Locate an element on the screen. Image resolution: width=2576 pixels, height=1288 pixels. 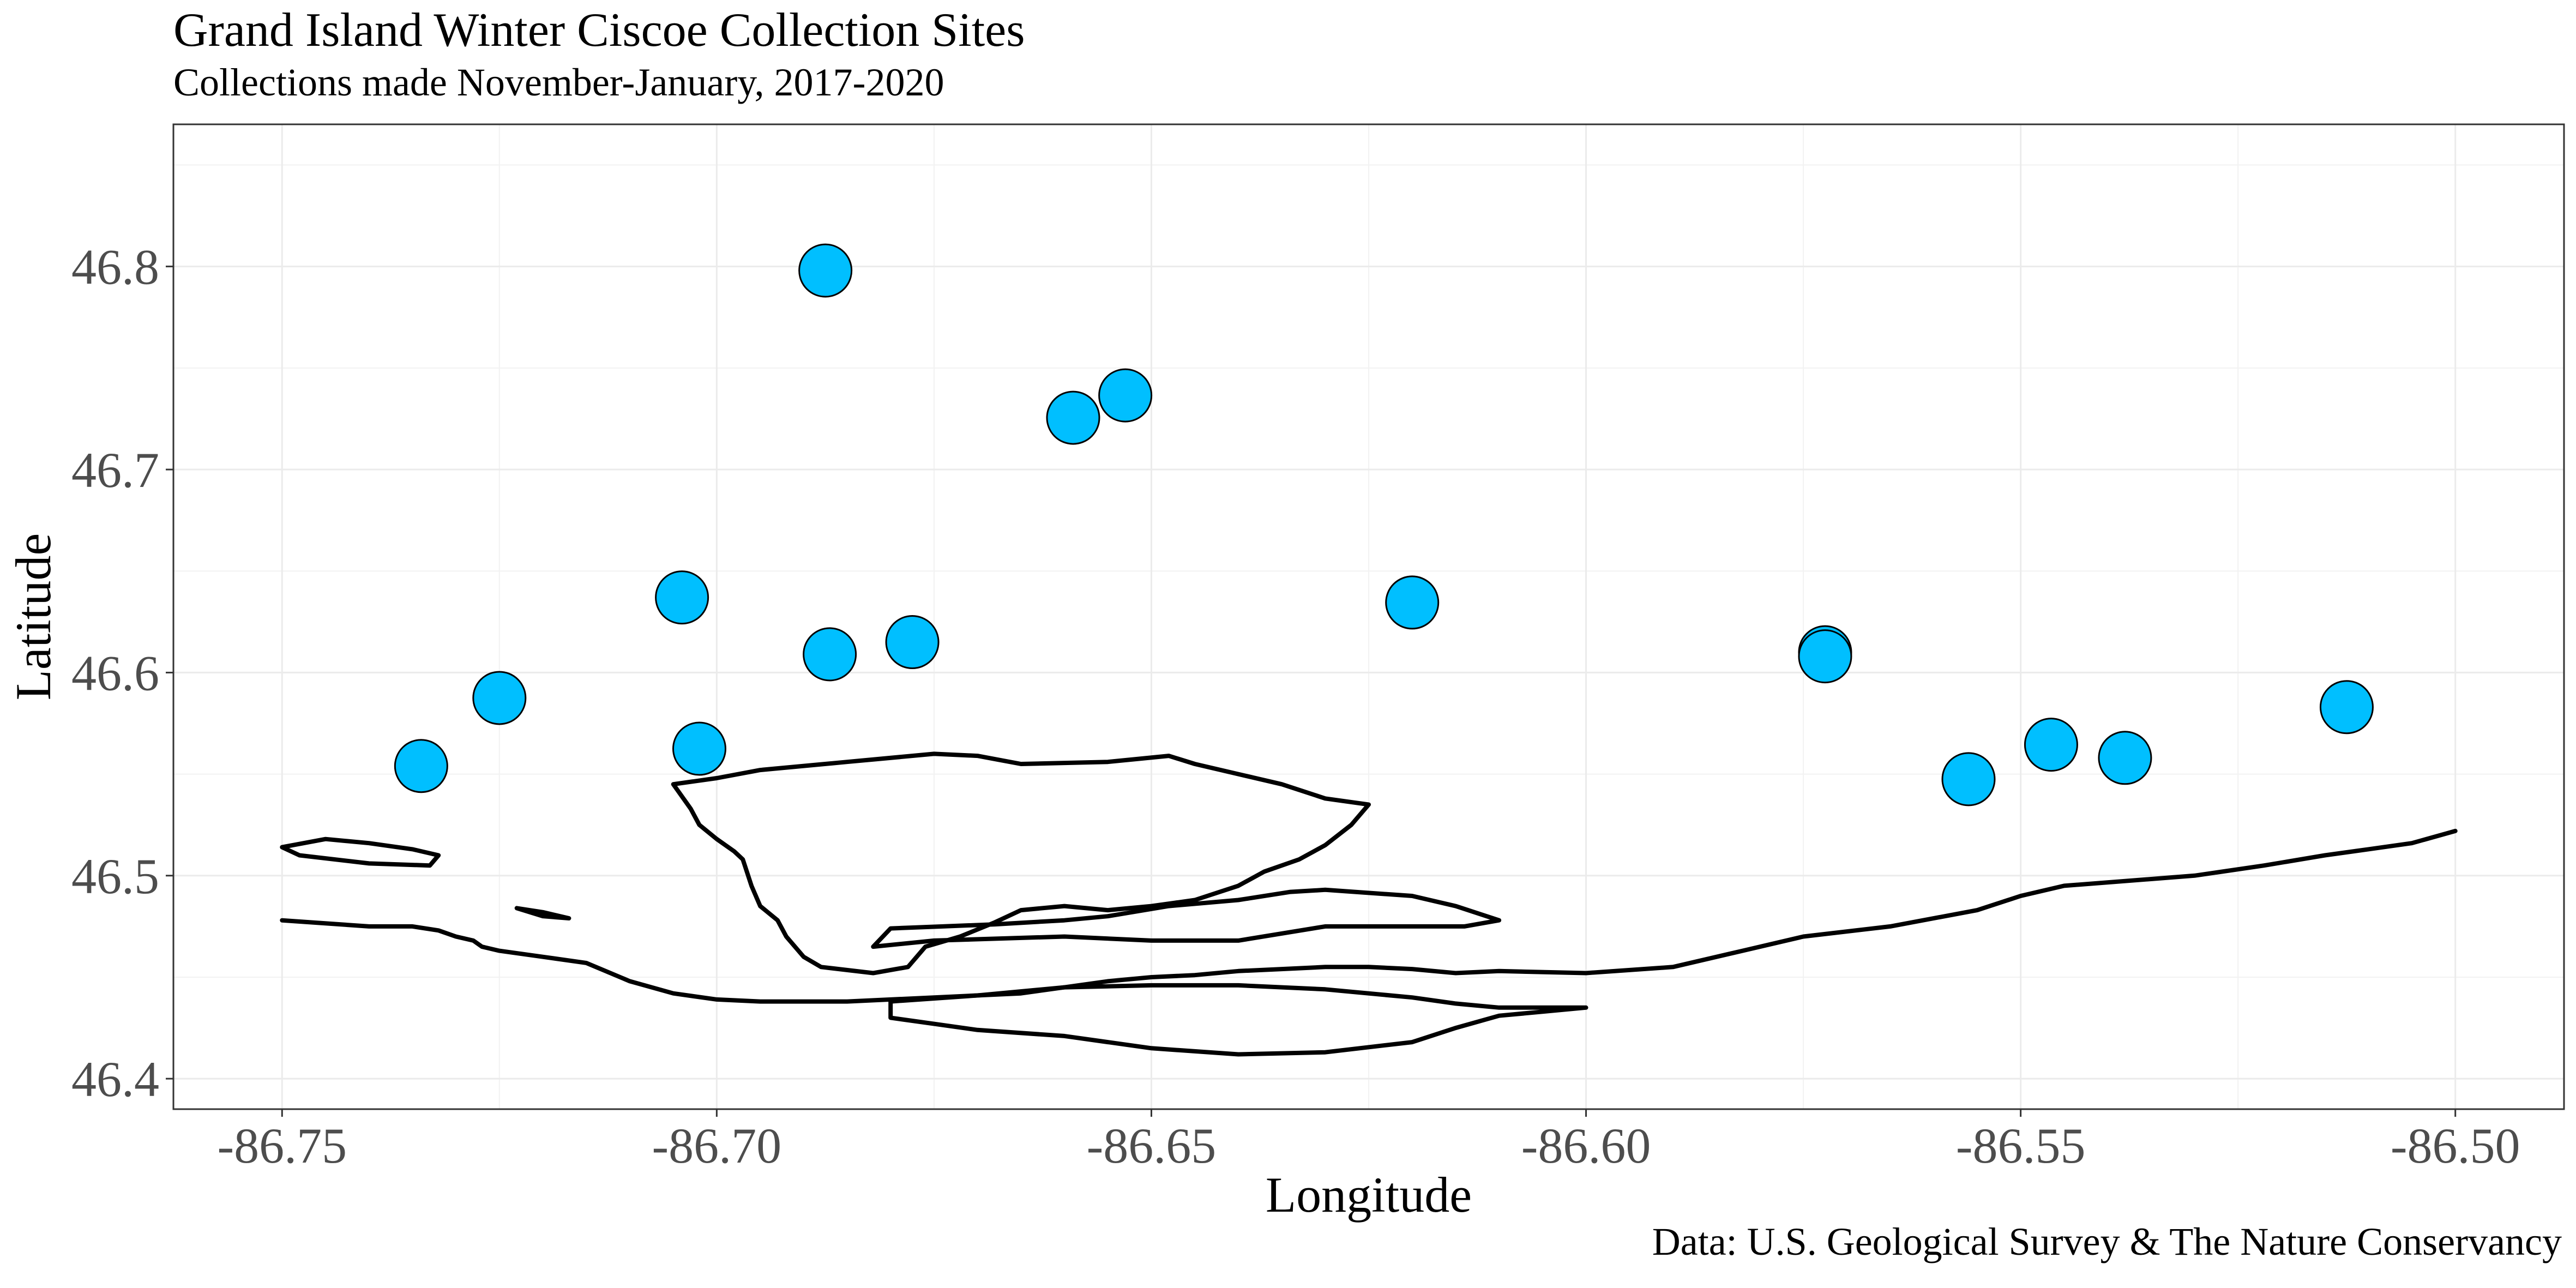
x-axis-title: Longitude is located at coordinates (1369, 1195).